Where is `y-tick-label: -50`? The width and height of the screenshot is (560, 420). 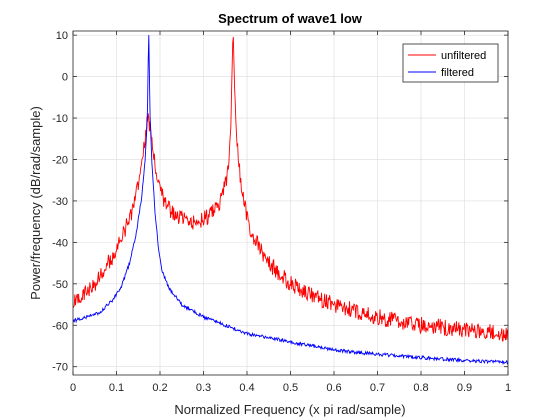 y-tick-label: -50 is located at coordinates (60, 285).